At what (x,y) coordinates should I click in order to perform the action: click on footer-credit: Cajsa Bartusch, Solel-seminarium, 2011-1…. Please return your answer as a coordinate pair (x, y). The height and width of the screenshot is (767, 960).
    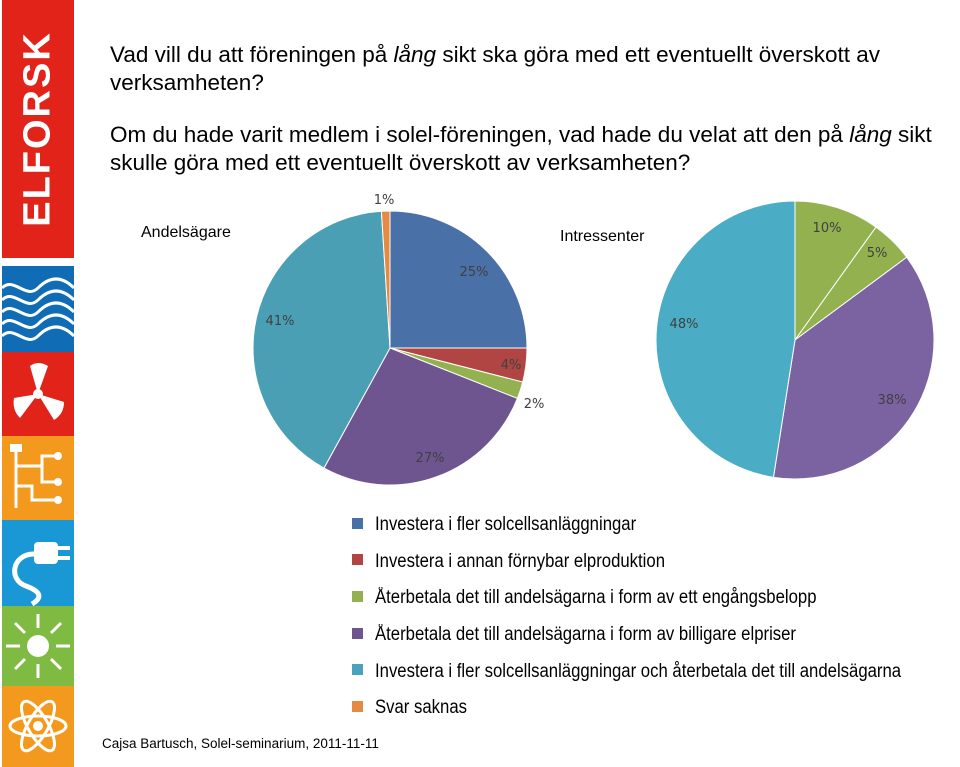
    Looking at the image, I should click on (240, 743).